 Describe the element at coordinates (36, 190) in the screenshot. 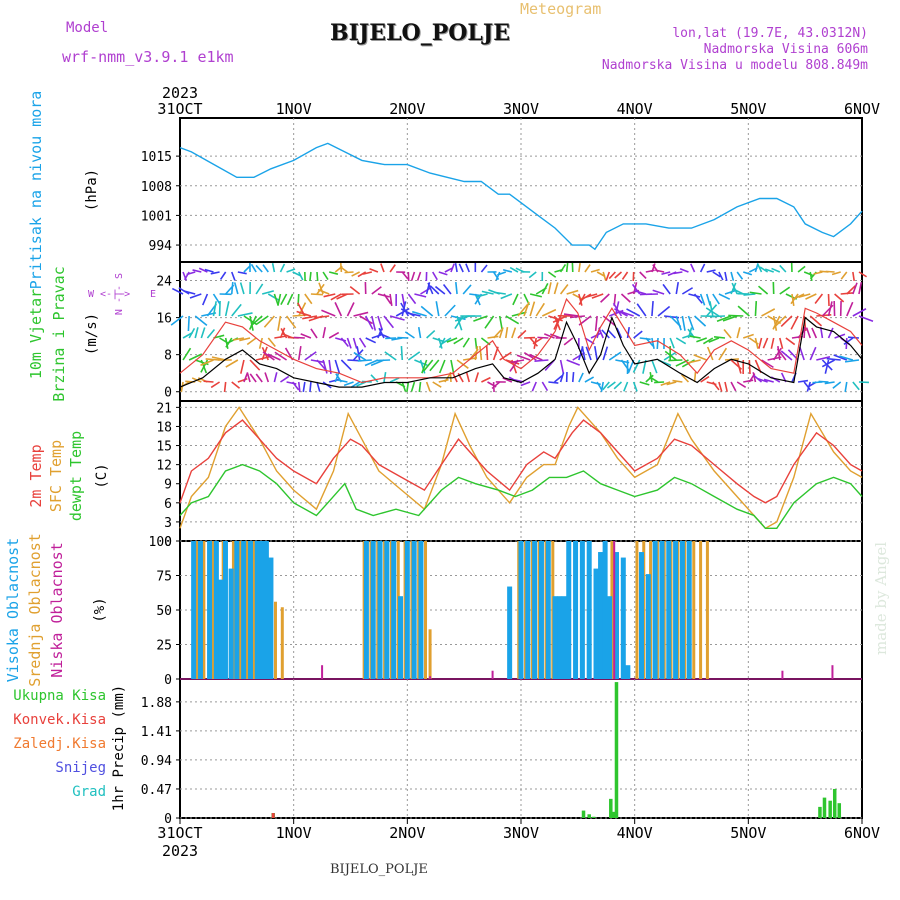

I see `pressure-axis-label: Pritisak na nivou mora` at that location.